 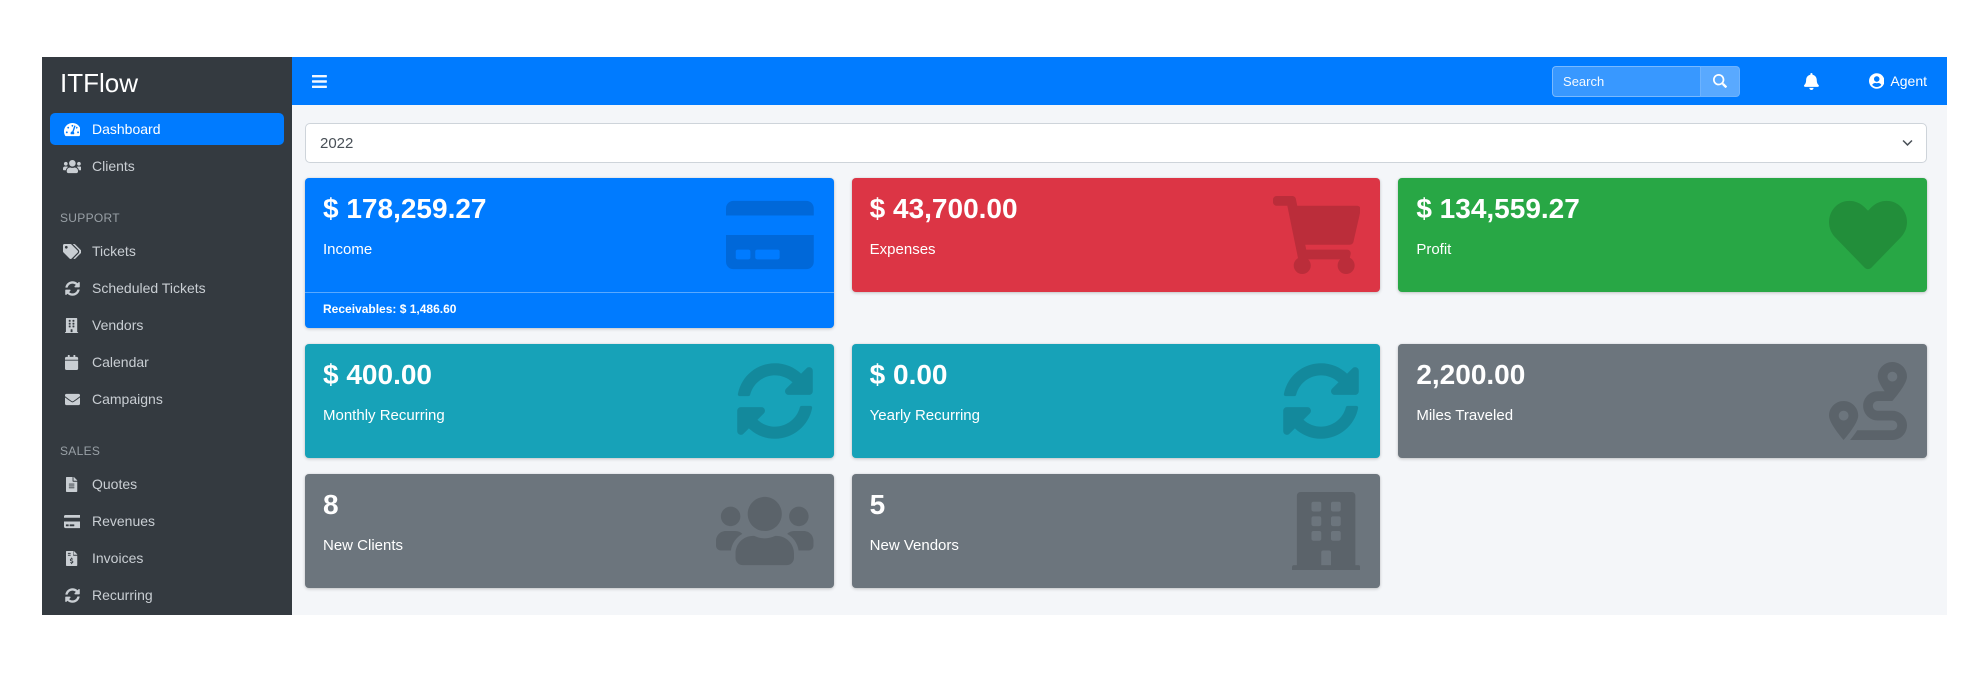 I want to click on top-navbar: Agent, so click(x=1119, y=81).